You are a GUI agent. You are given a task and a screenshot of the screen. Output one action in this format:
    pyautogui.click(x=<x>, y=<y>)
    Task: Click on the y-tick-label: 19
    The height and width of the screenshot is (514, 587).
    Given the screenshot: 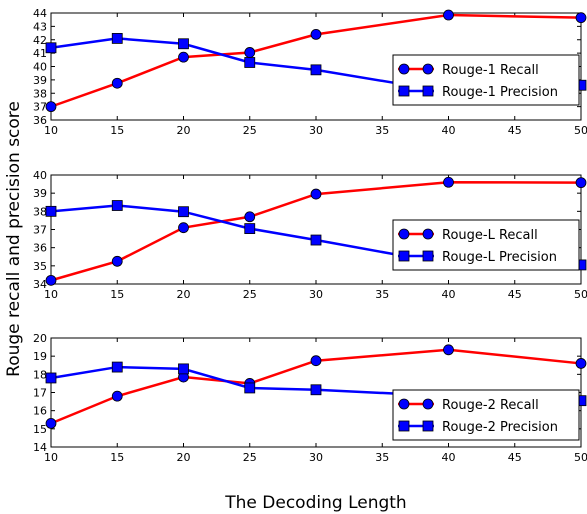 What is the action you would take?
    pyautogui.click(x=40, y=356)
    